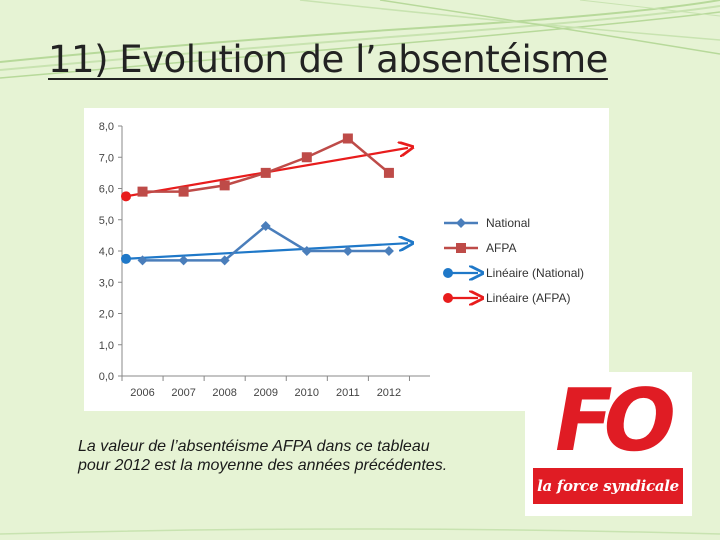 The width and height of the screenshot is (720, 540). Describe the element at coordinates (389, 393) in the screenshot. I see `x-tick-label: 2012` at that location.